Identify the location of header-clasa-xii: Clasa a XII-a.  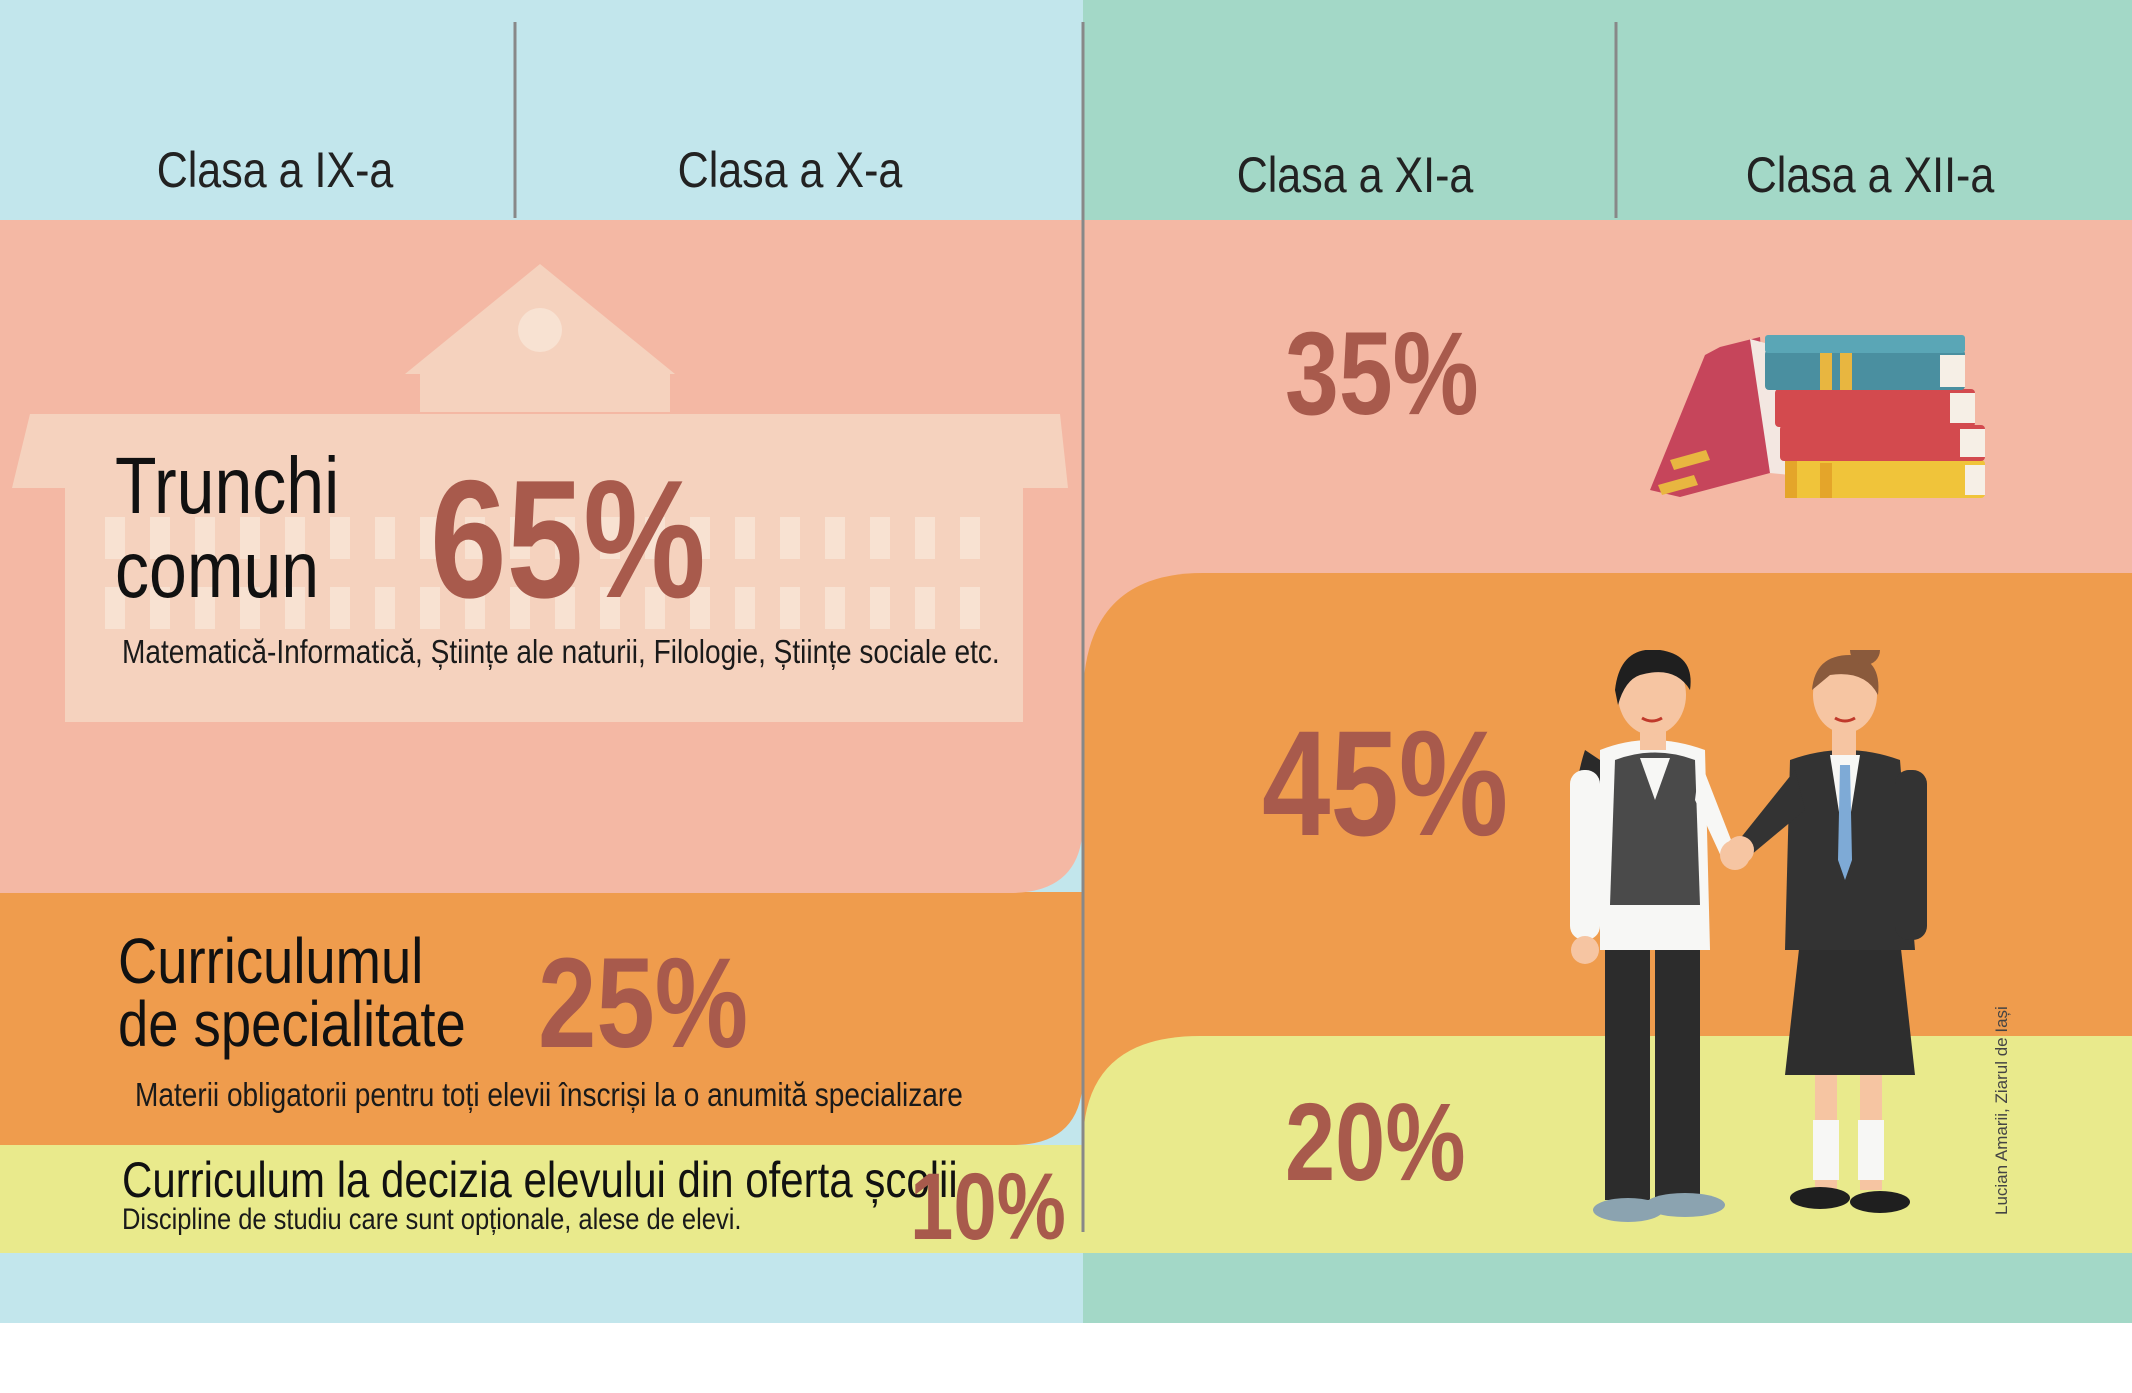
(1870, 175).